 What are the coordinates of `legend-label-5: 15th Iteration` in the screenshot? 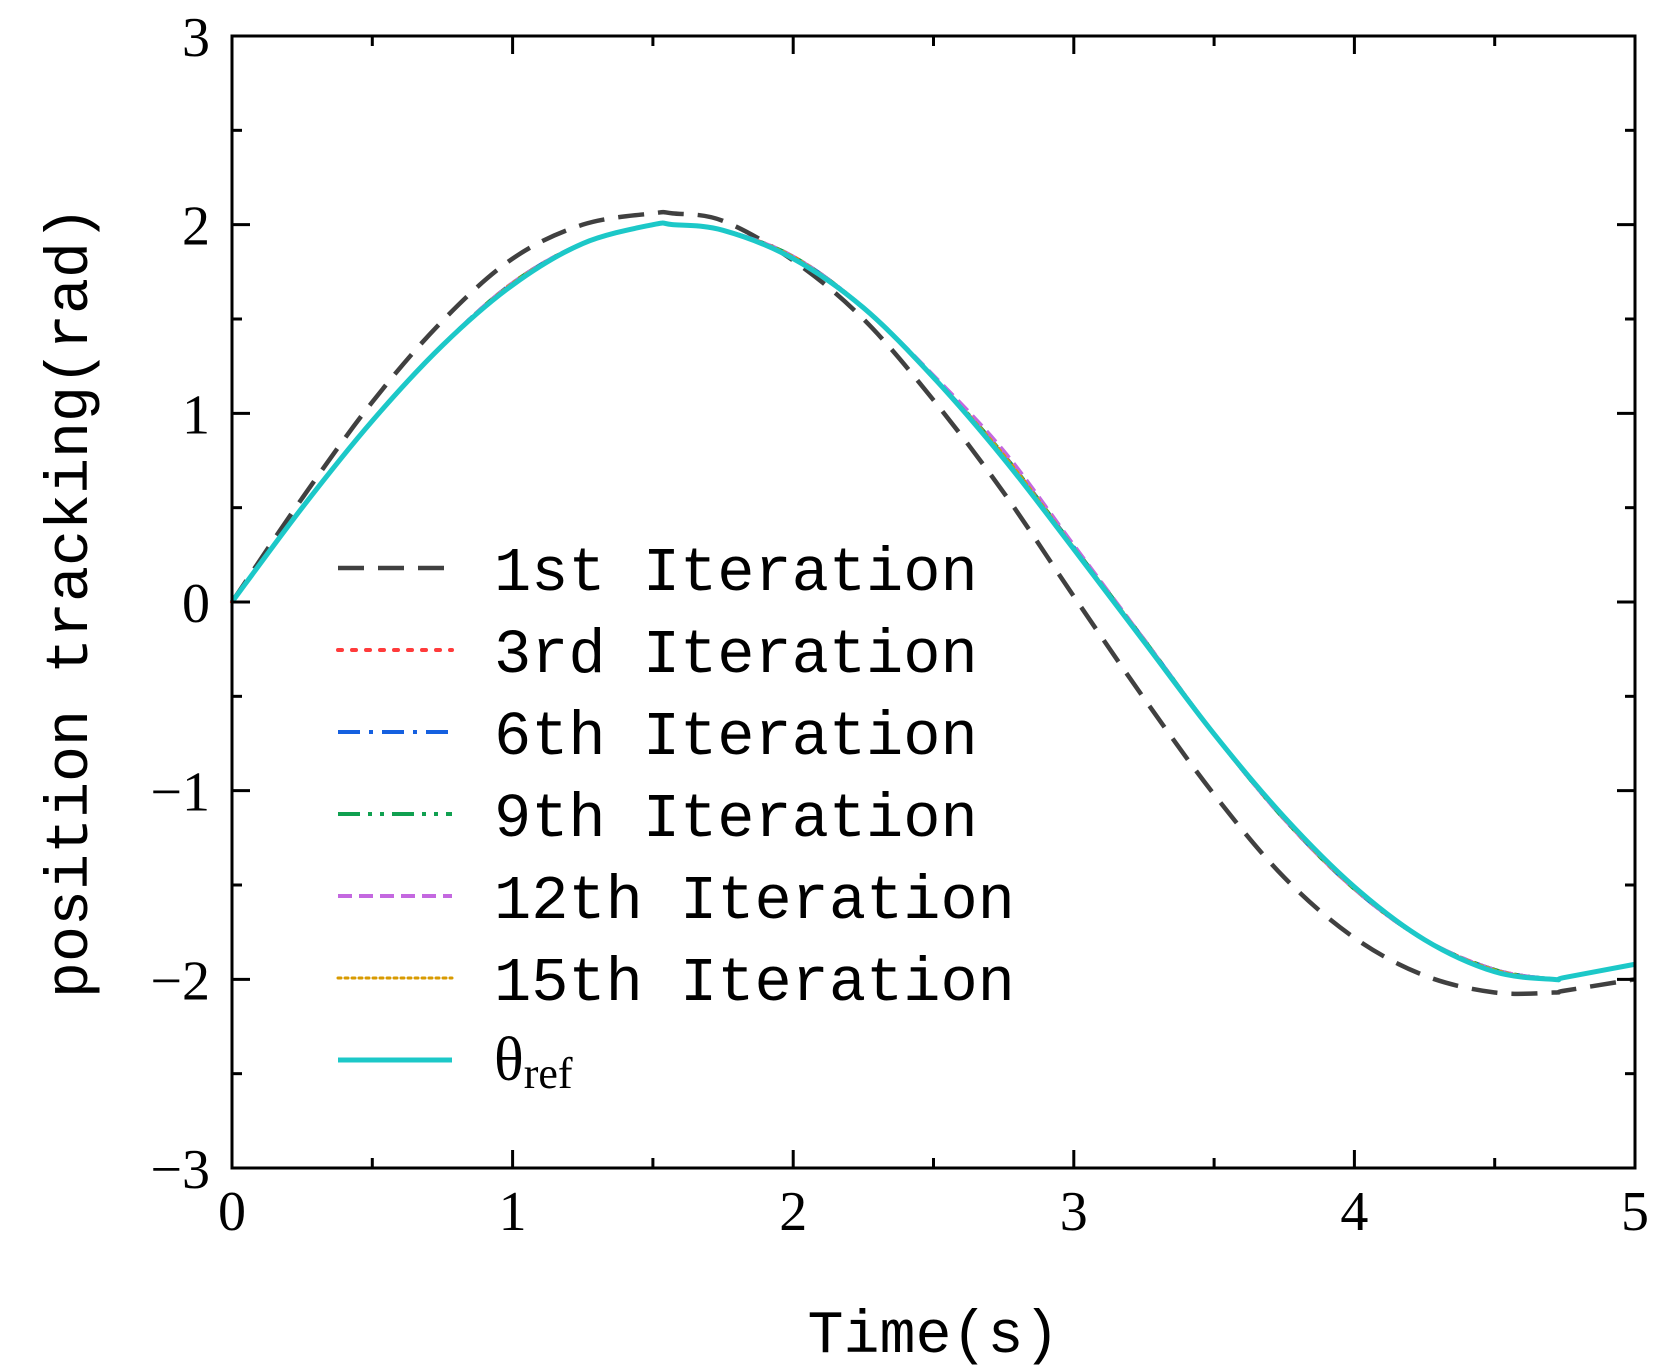 It's located at (754, 983).